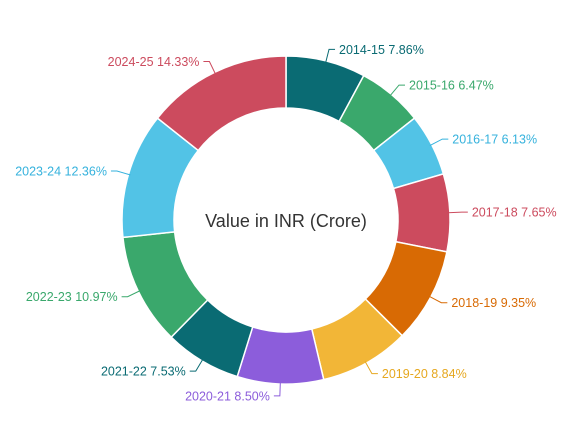 This screenshot has height=443, width=575. Describe the element at coordinates (154, 62) in the screenshot. I see `data-label-2024-25: 2024-25 14.33%` at that location.